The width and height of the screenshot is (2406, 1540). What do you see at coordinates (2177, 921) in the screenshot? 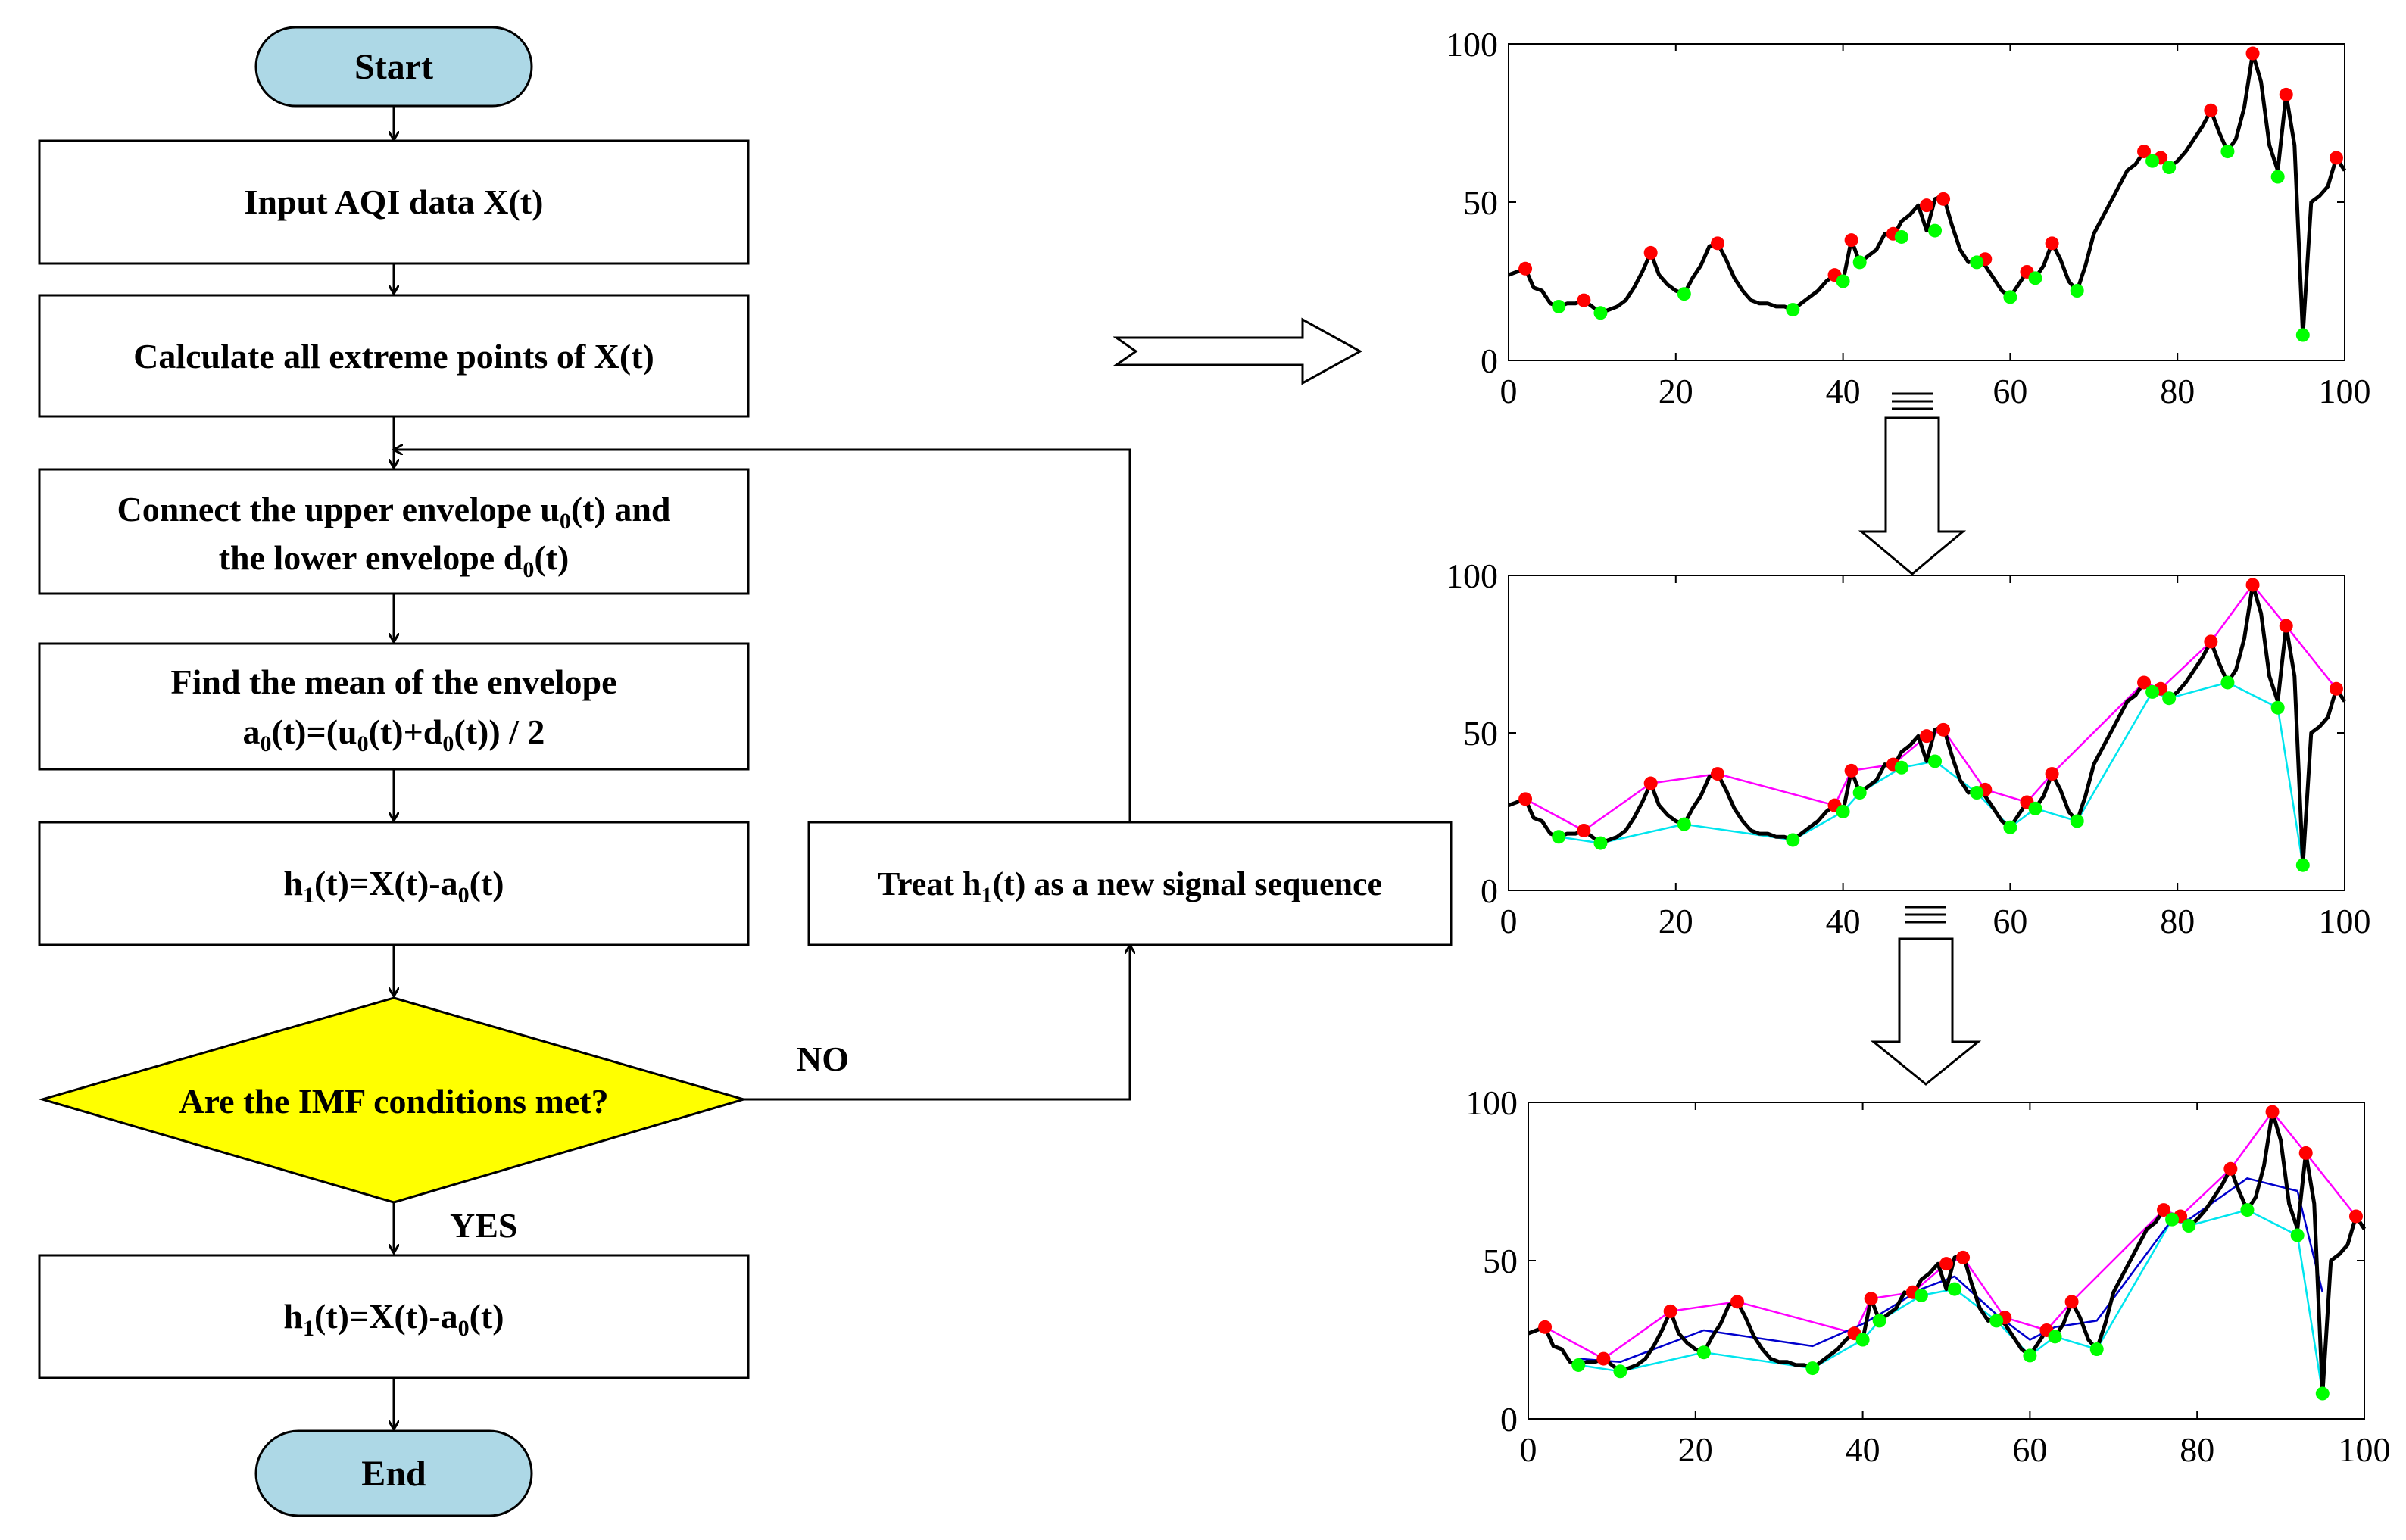
I see `x-tick-label: 80` at bounding box center [2177, 921].